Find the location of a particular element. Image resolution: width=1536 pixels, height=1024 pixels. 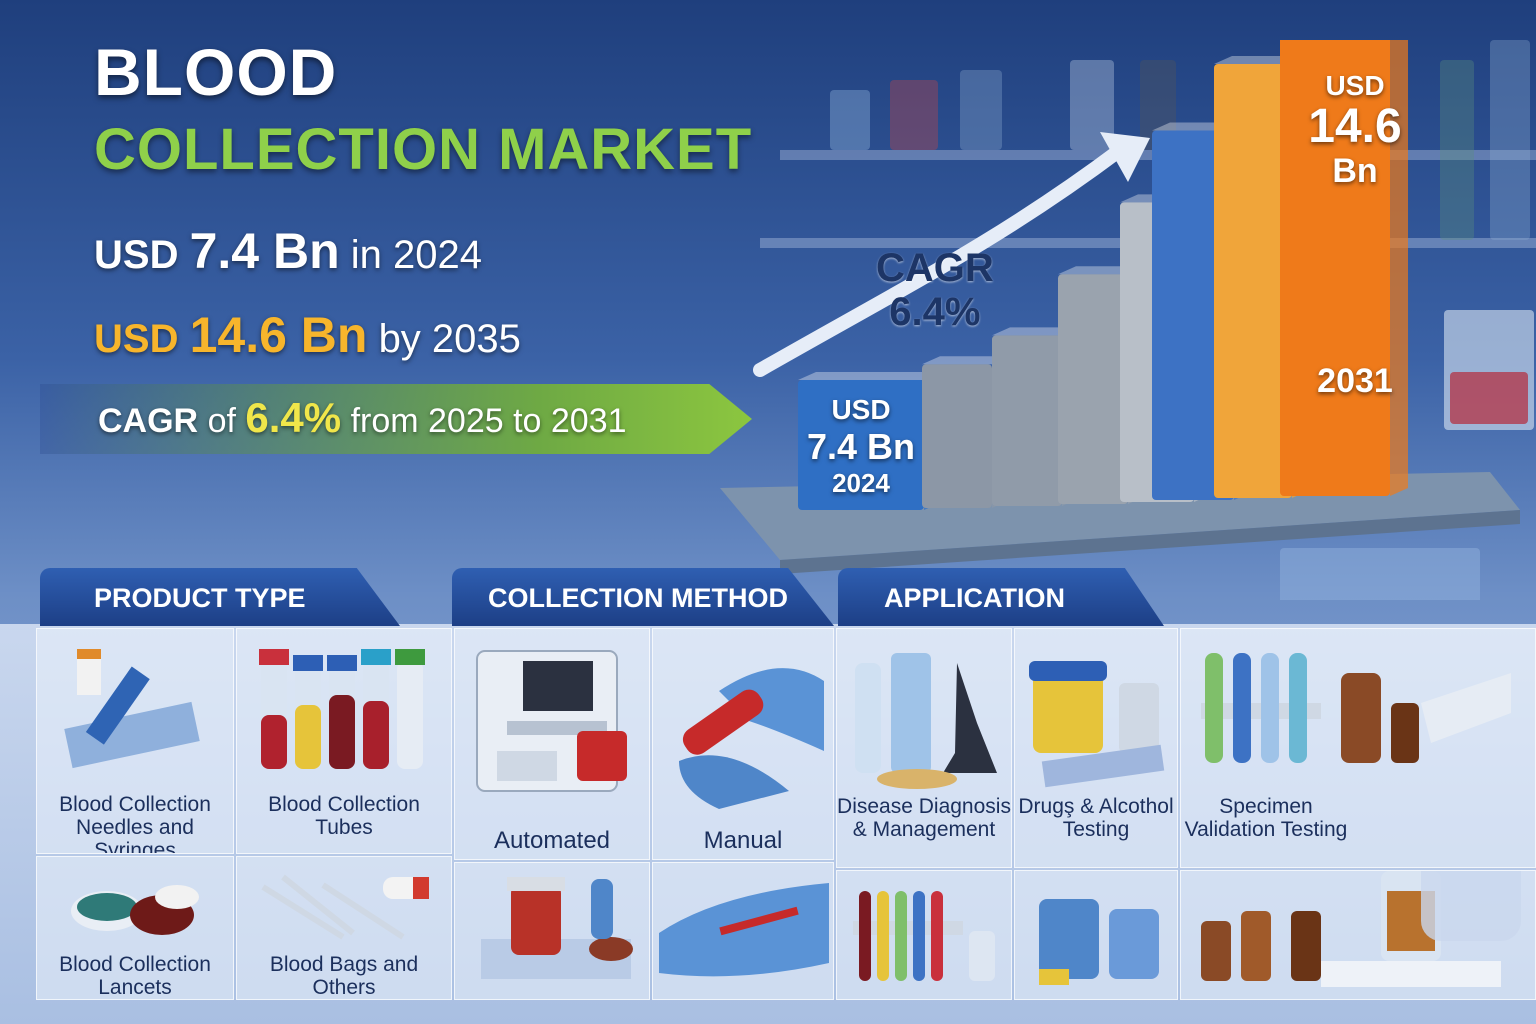

tab-application: APPLICATION is located at coordinates (1001, 597).